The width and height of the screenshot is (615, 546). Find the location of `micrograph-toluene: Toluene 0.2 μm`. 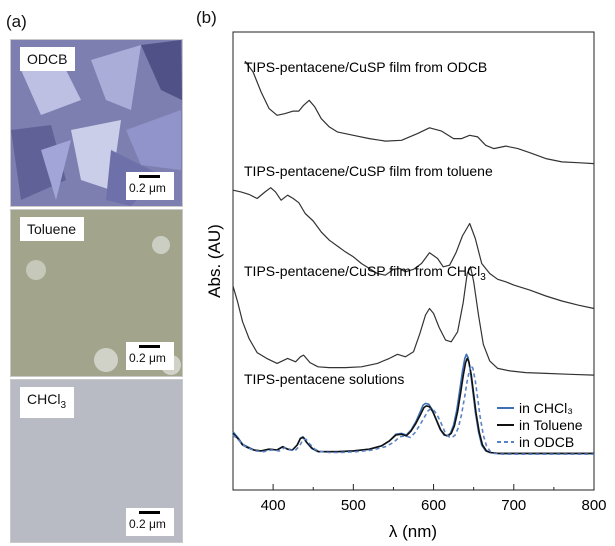

micrograph-toluene: Toluene 0.2 μm is located at coordinates (96, 293).